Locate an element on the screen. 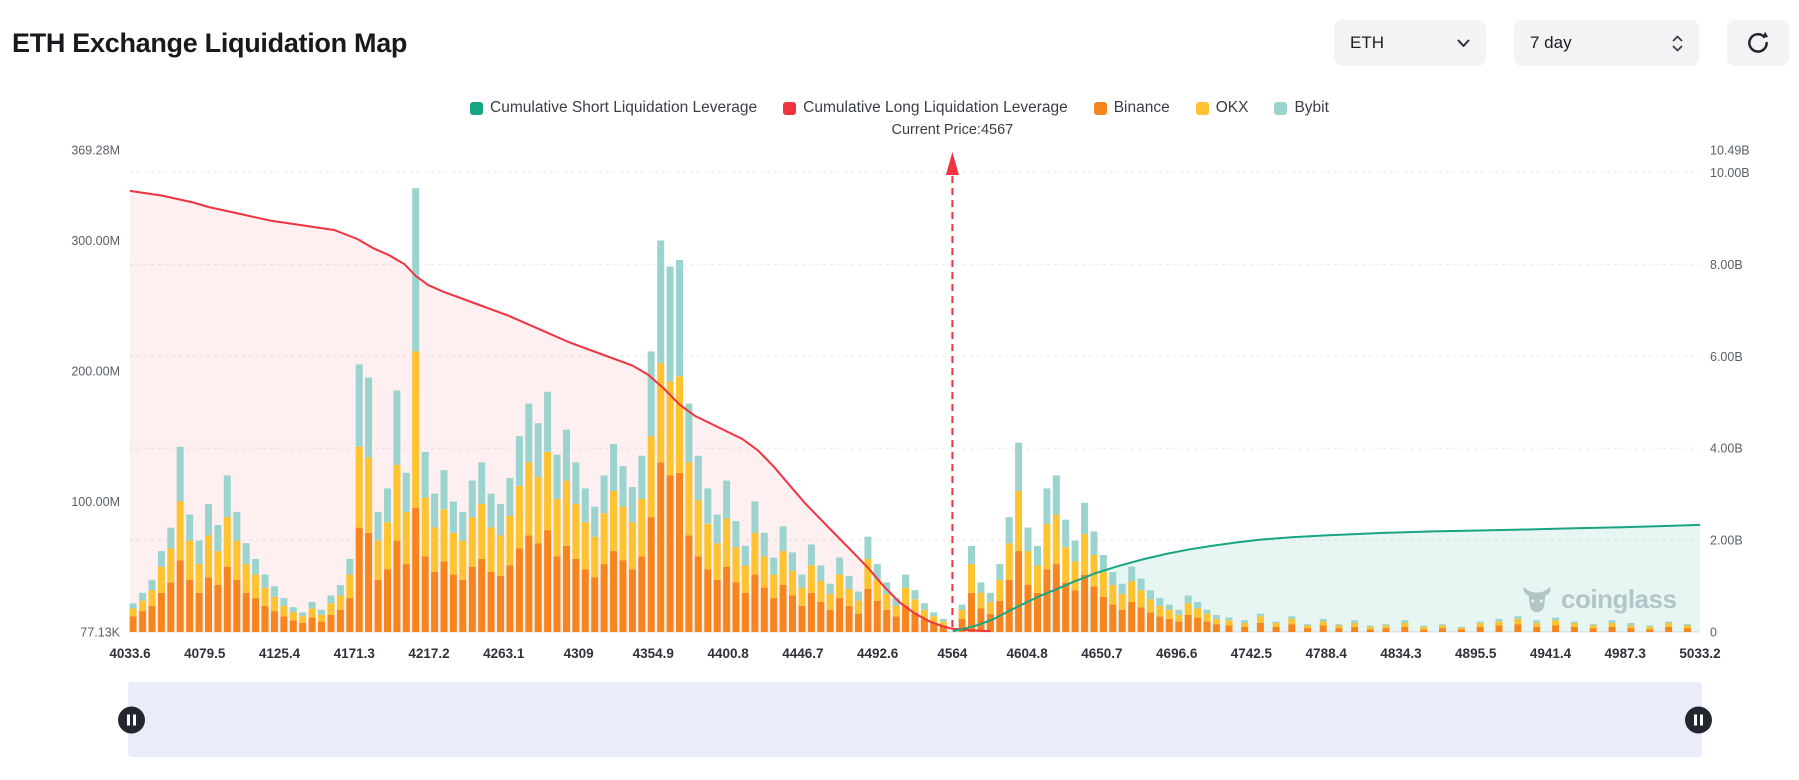 The width and height of the screenshot is (1799, 780). legend-item-okx: OKX is located at coordinates (1221, 108).